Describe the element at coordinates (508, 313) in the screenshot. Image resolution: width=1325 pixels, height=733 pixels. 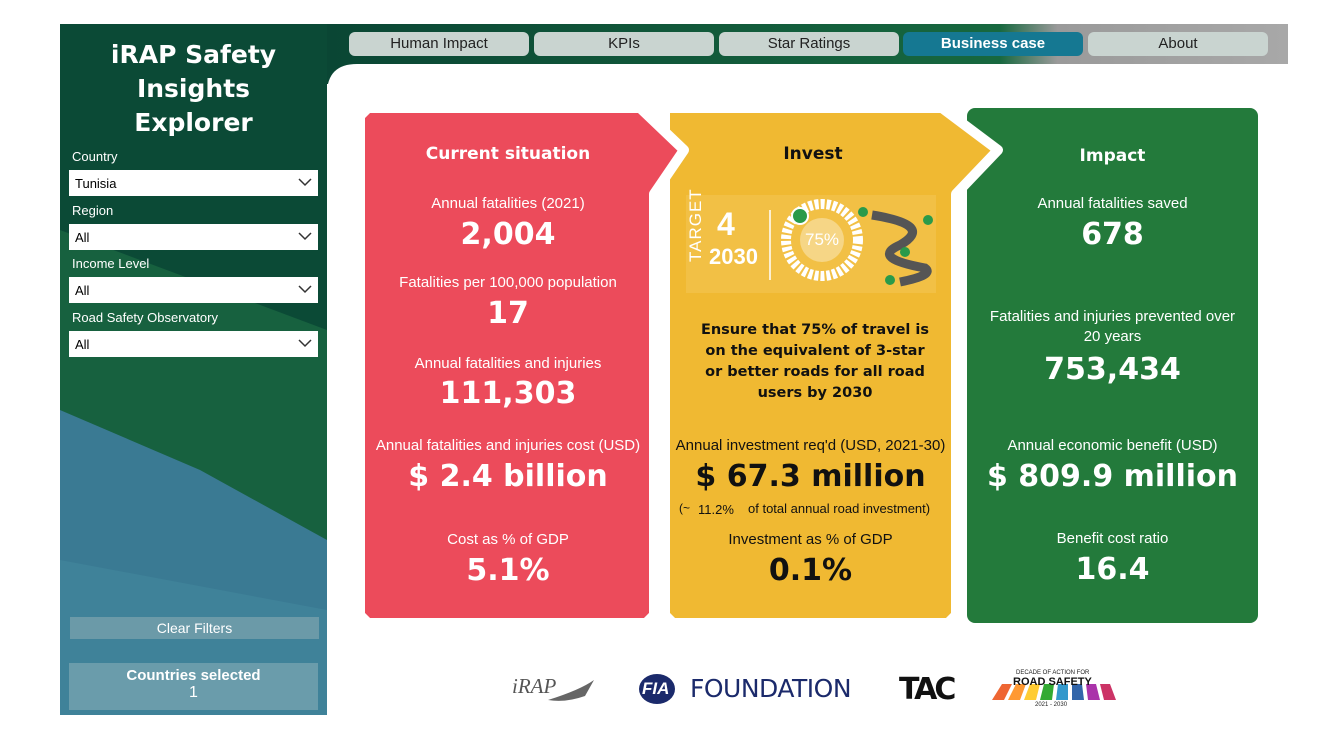
I see `metric-value: 17` at that location.